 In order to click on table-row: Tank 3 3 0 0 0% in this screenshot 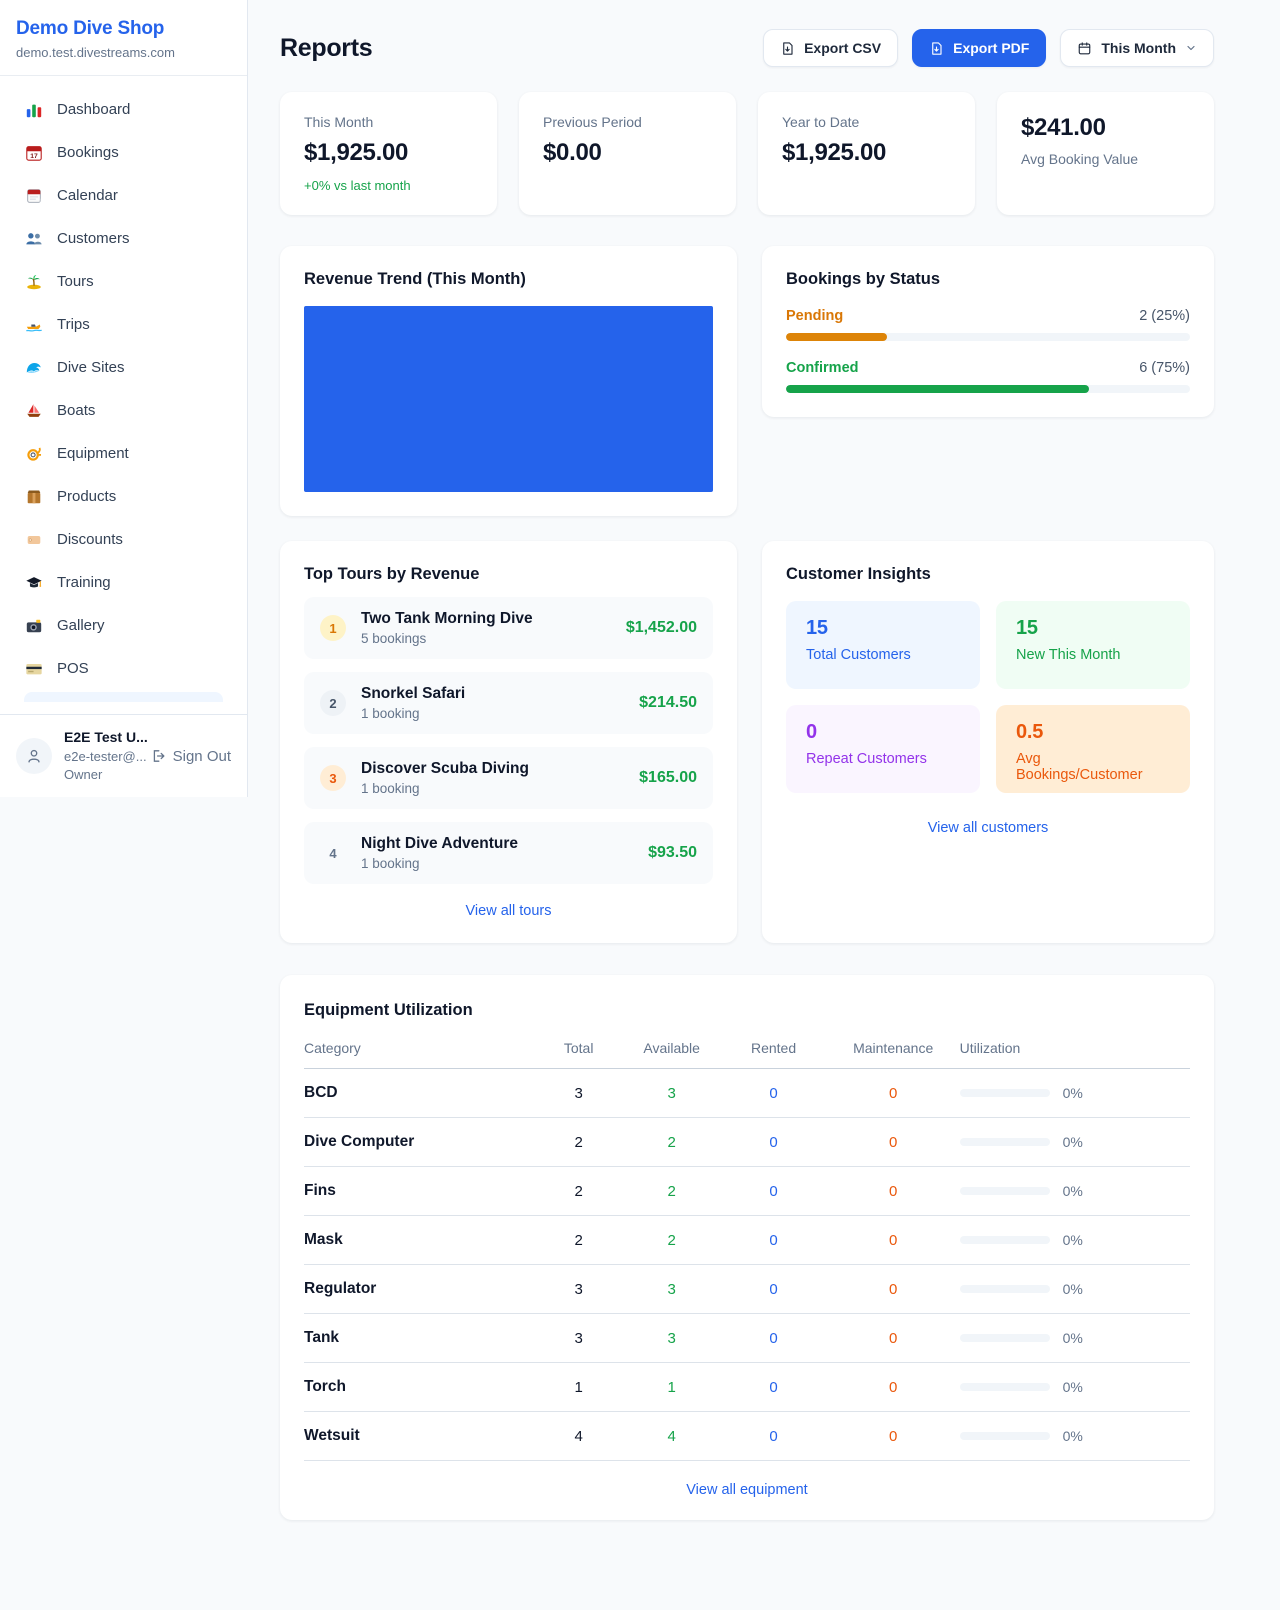, I will do `click(747, 1338)`.